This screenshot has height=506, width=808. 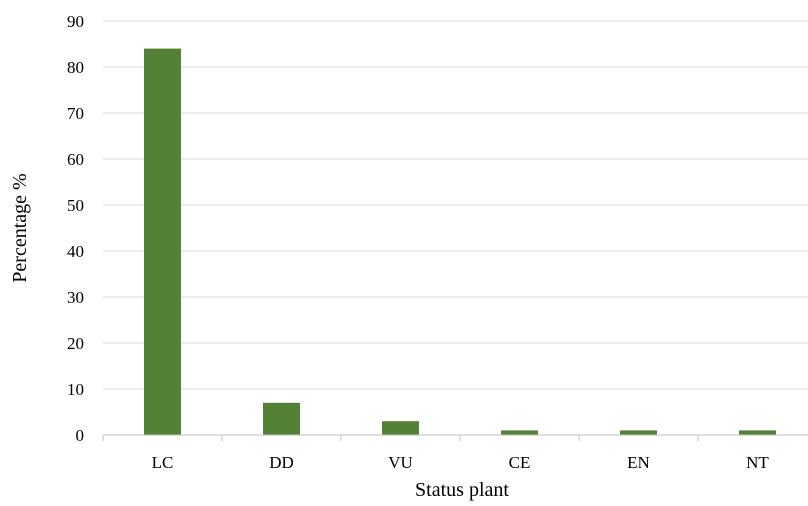 I want to click on bar-nt, so click(x=757, y=432).